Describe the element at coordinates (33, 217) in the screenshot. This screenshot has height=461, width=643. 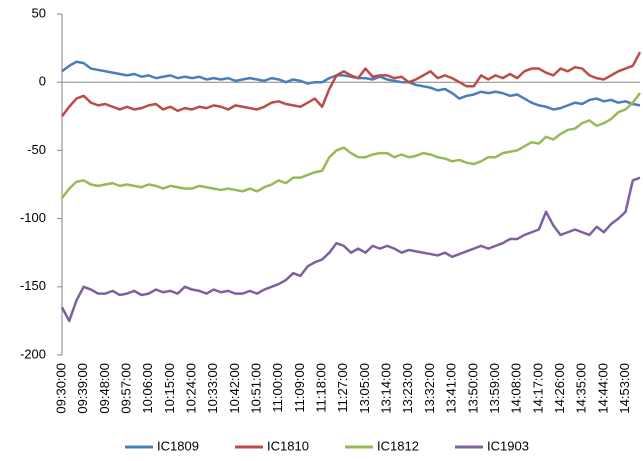
I see `y-tick-label: -100` at that location.